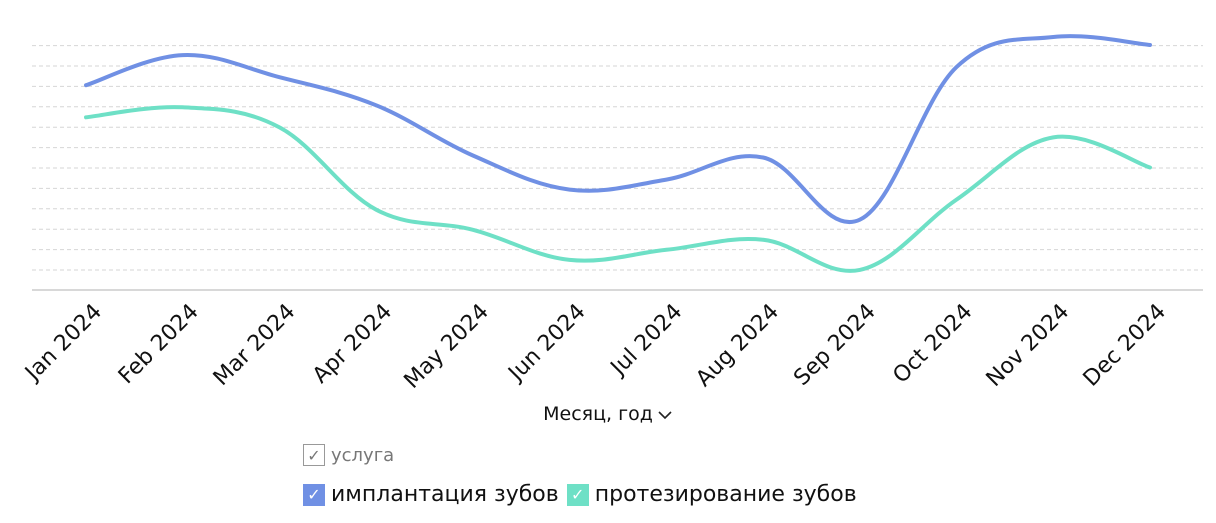 The image size is (1216, 523). Describe the element at coordinates (1028, 345) in the screenshot. I see `x-tick-label: Nov 2024` at that location.